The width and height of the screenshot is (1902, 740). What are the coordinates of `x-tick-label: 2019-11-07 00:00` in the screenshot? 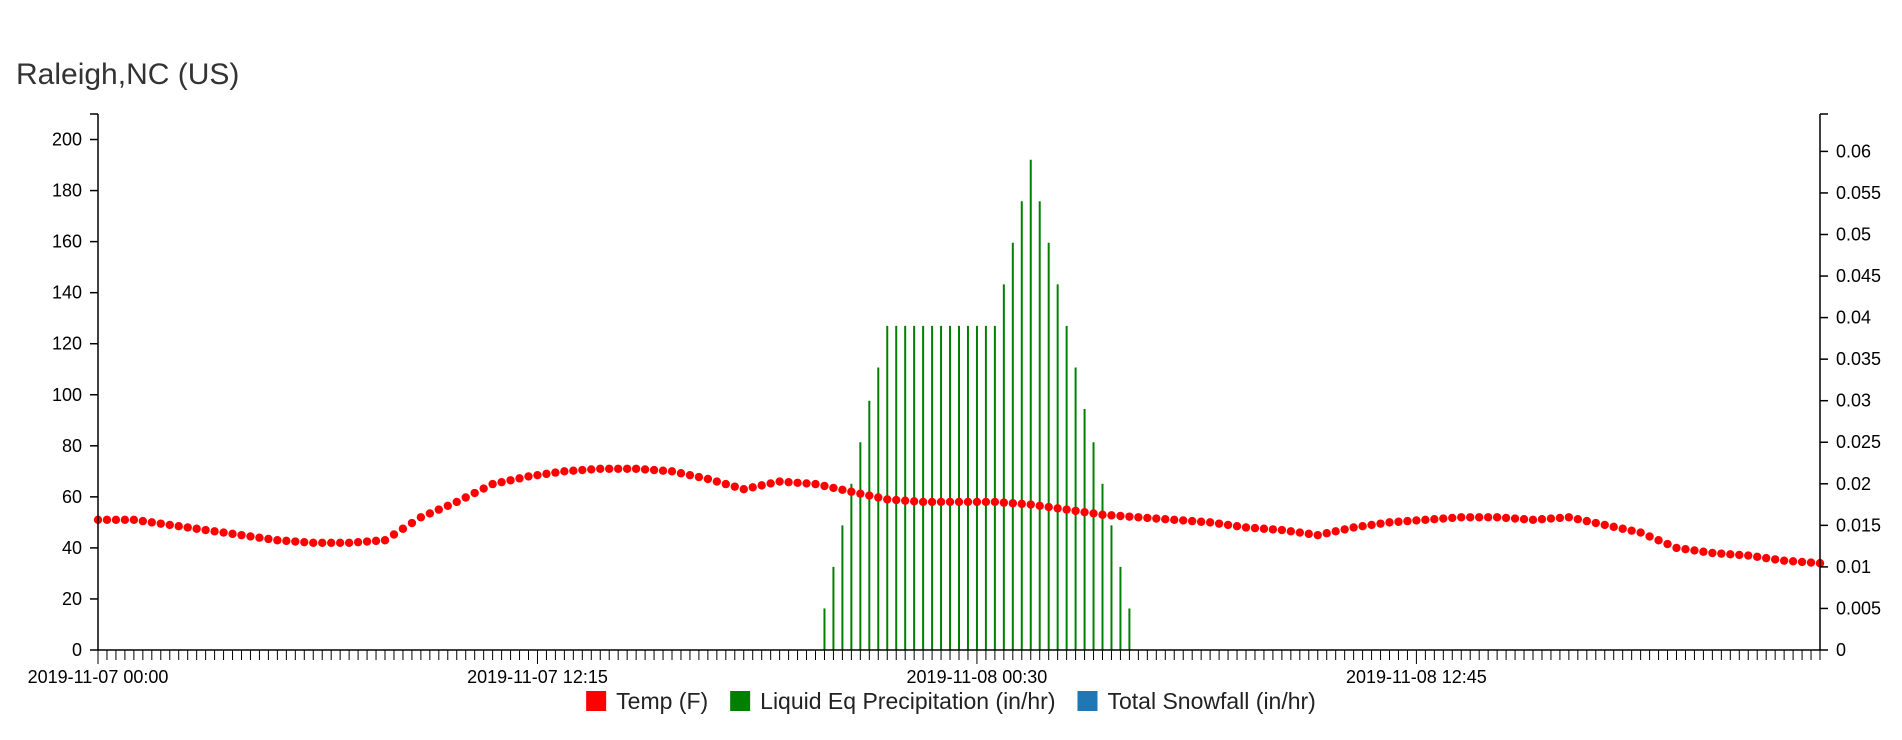 It's located at (98, 677).